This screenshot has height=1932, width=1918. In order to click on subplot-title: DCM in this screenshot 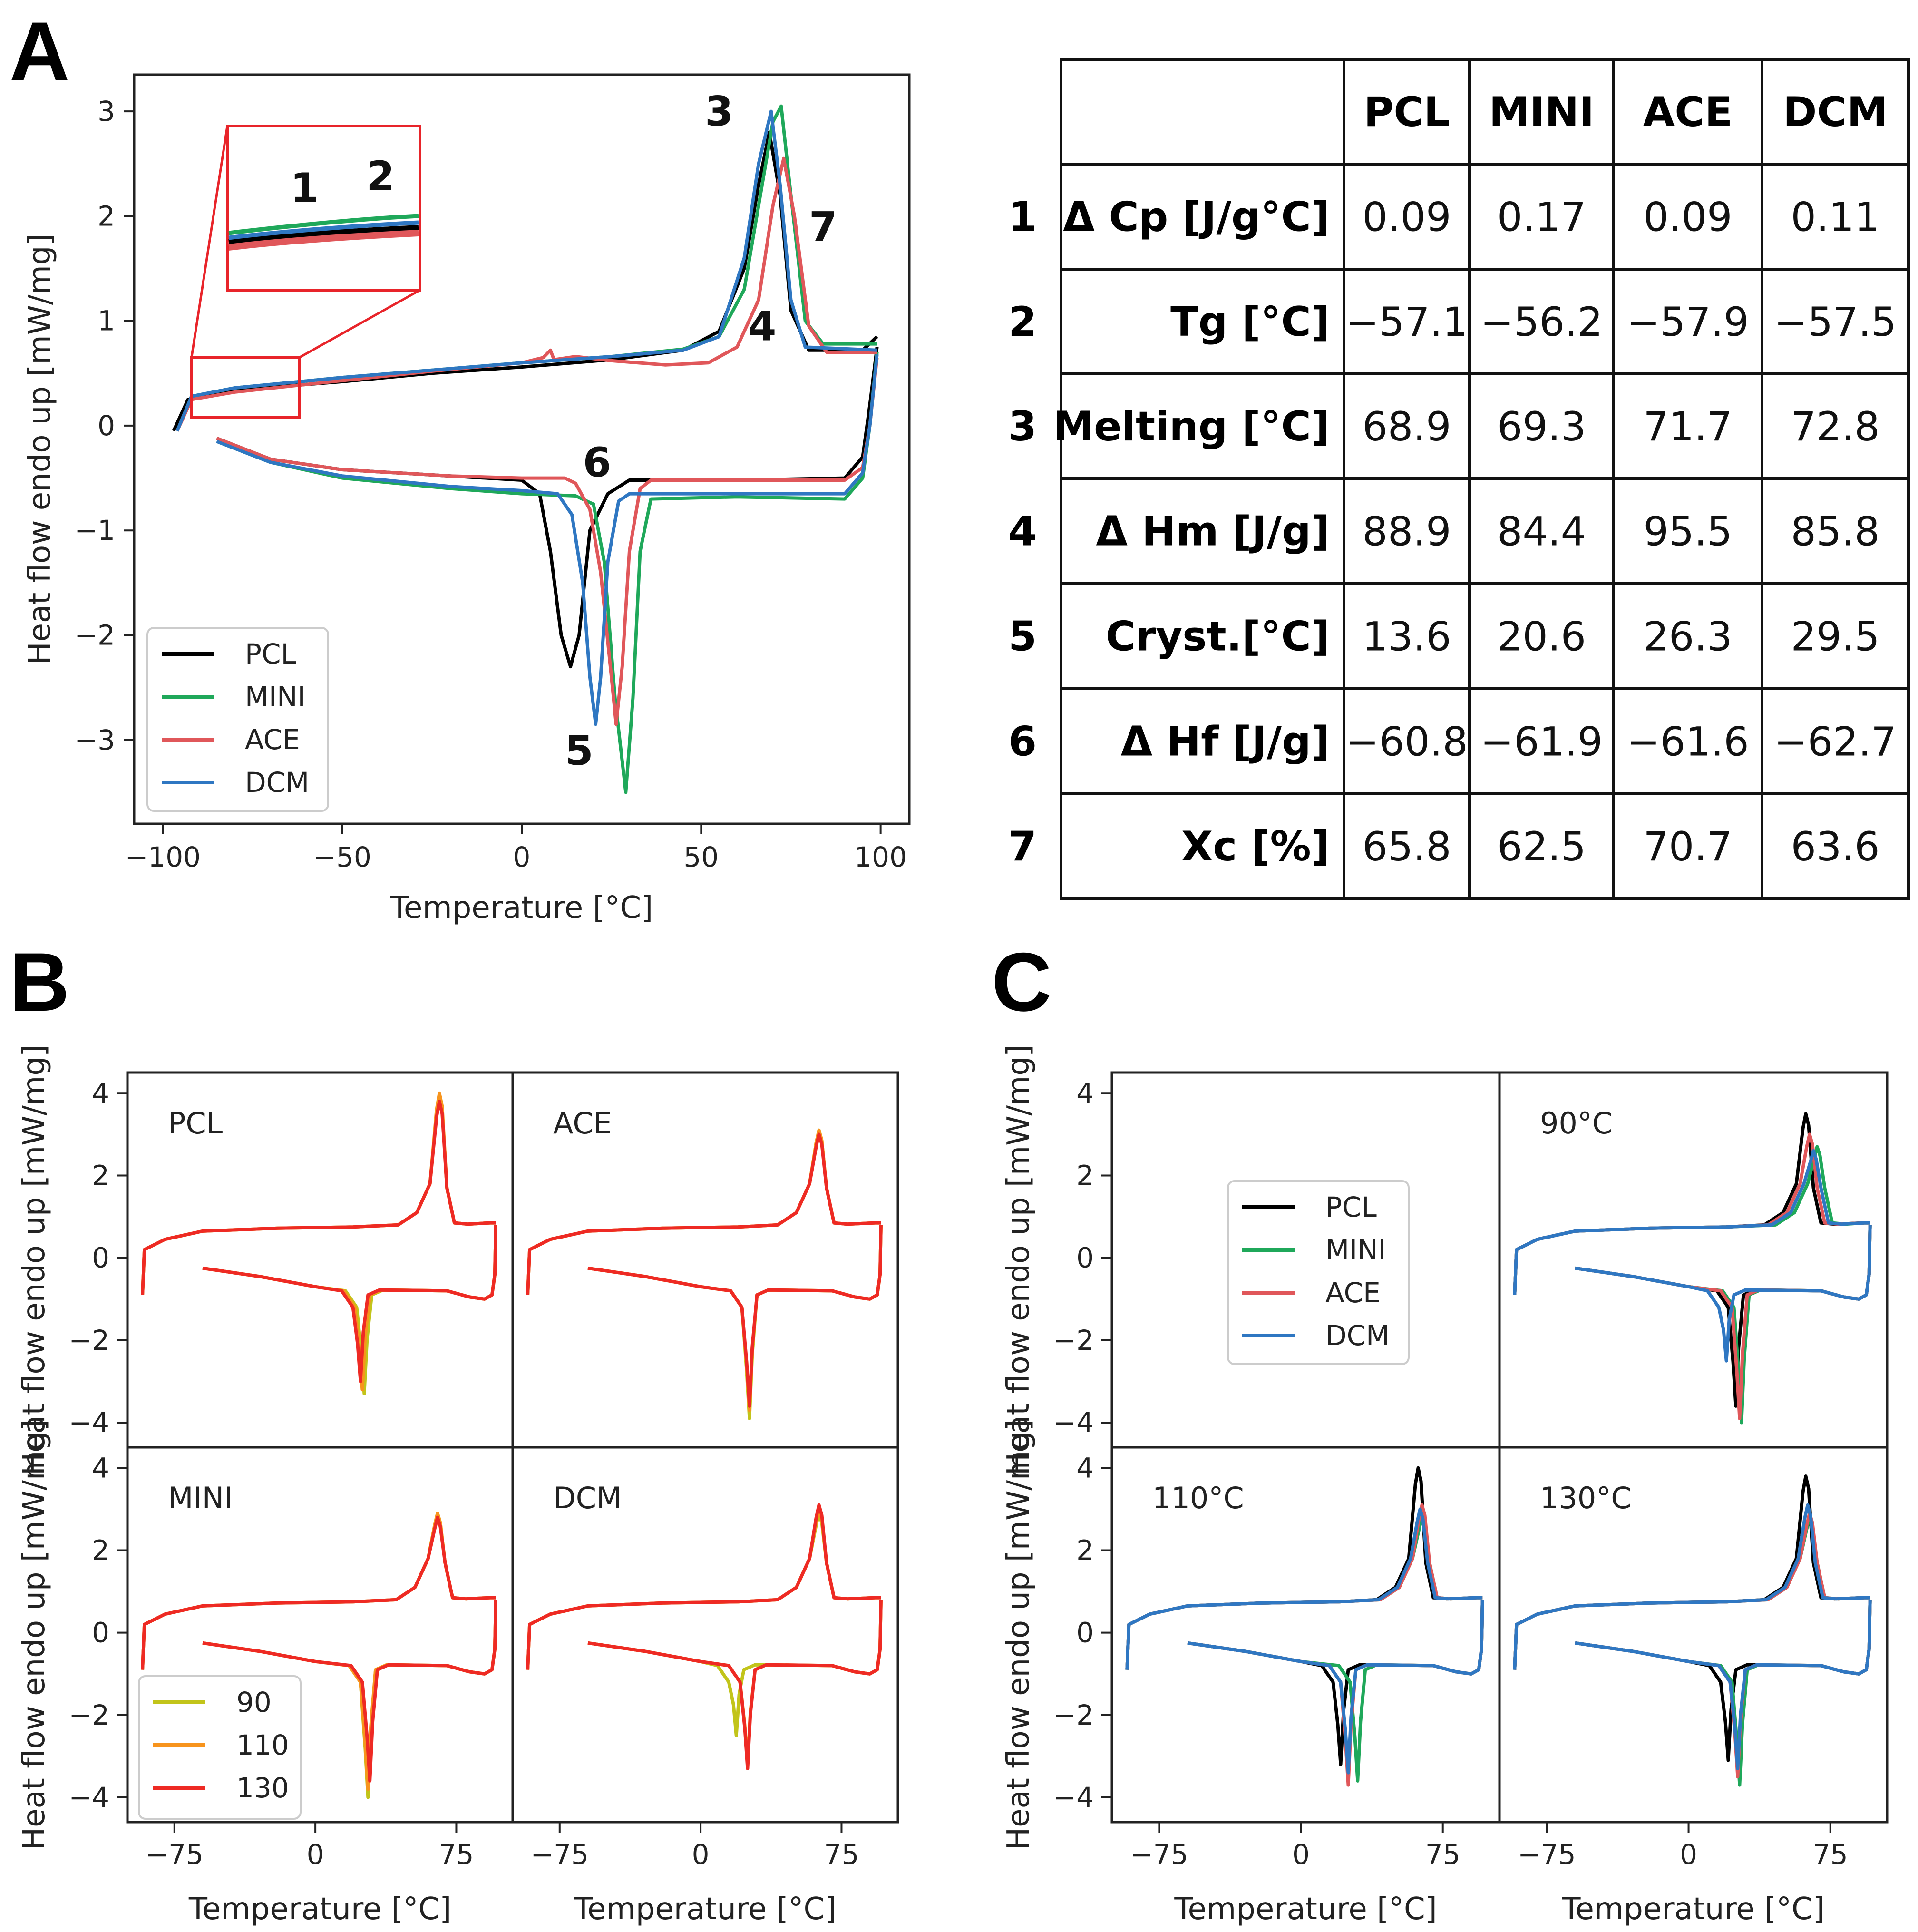, I will do `click(587, 1498)`.